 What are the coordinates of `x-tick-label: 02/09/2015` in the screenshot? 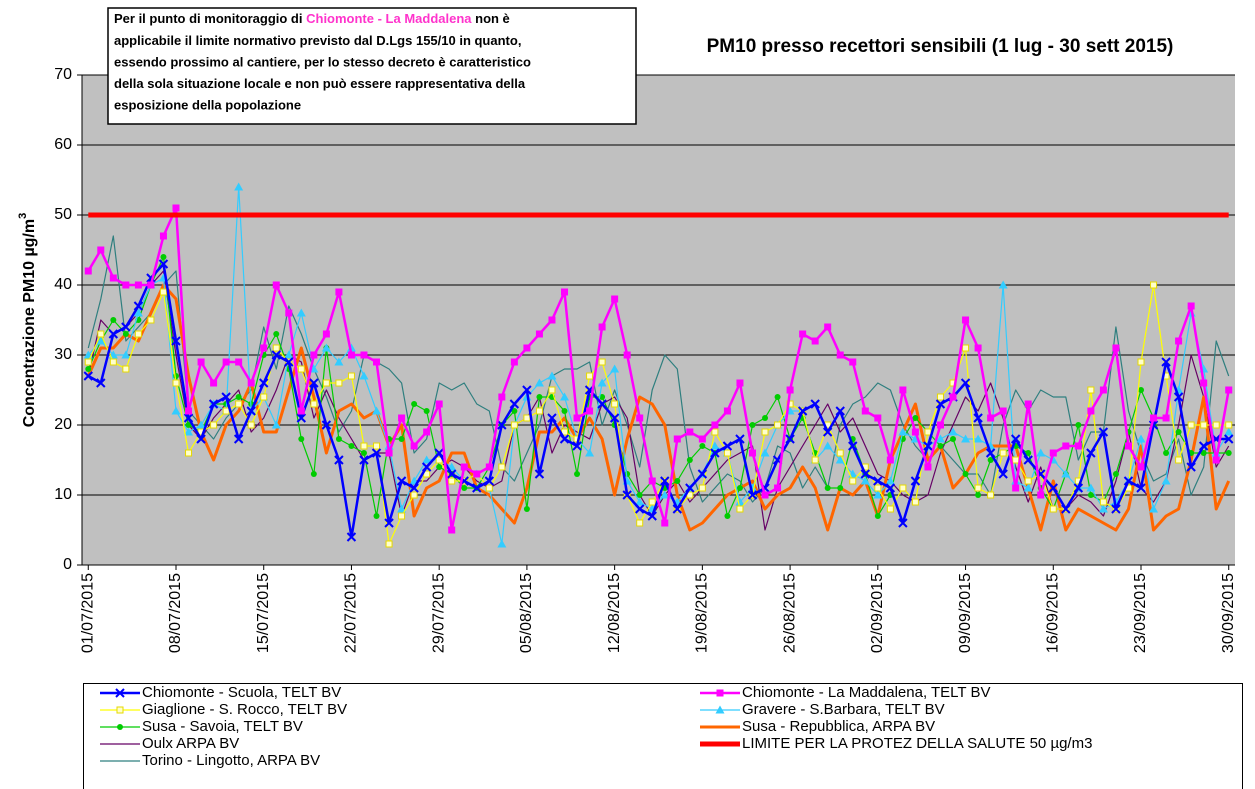 It's located at (877, 613).